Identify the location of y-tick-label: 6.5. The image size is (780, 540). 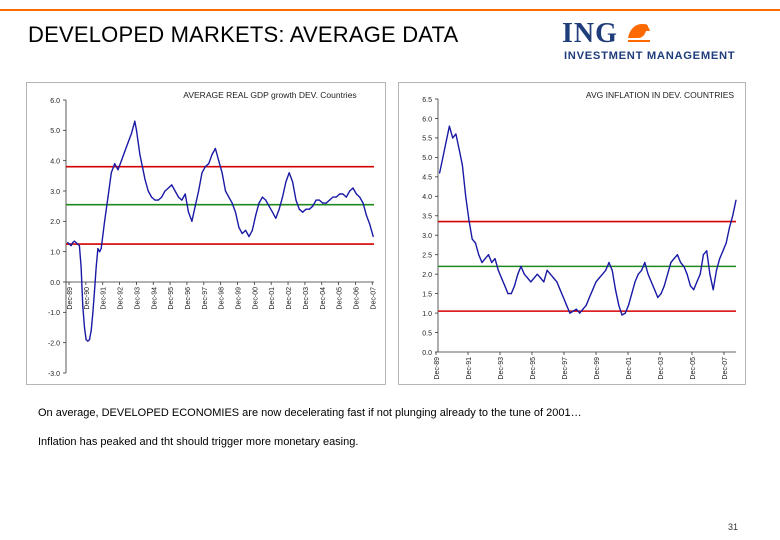
(427, 100).